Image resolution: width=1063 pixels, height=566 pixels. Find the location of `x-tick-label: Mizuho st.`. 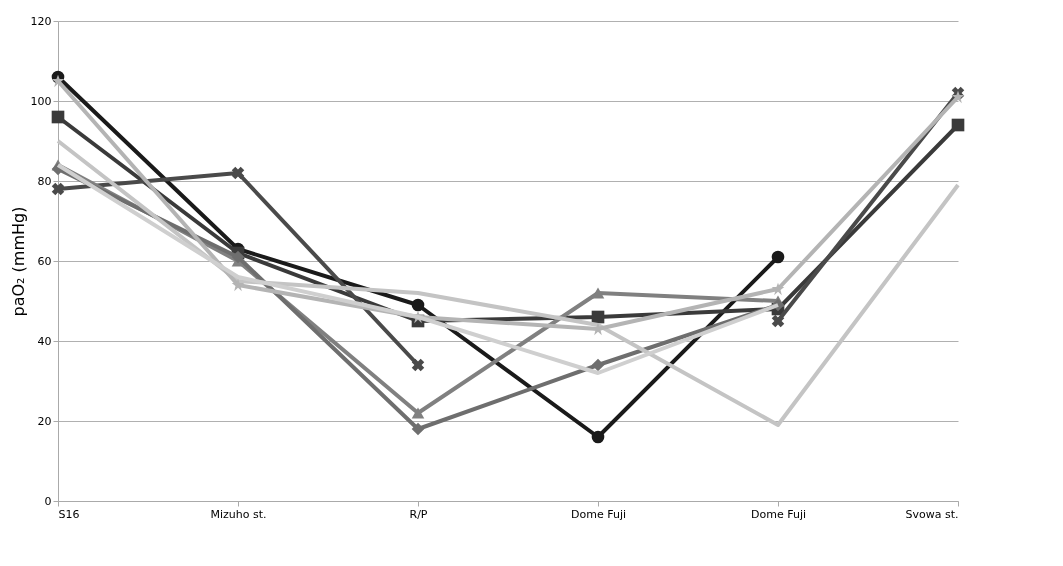

x-tick-label: Mizuho st. is located at coordinates (238, 514).